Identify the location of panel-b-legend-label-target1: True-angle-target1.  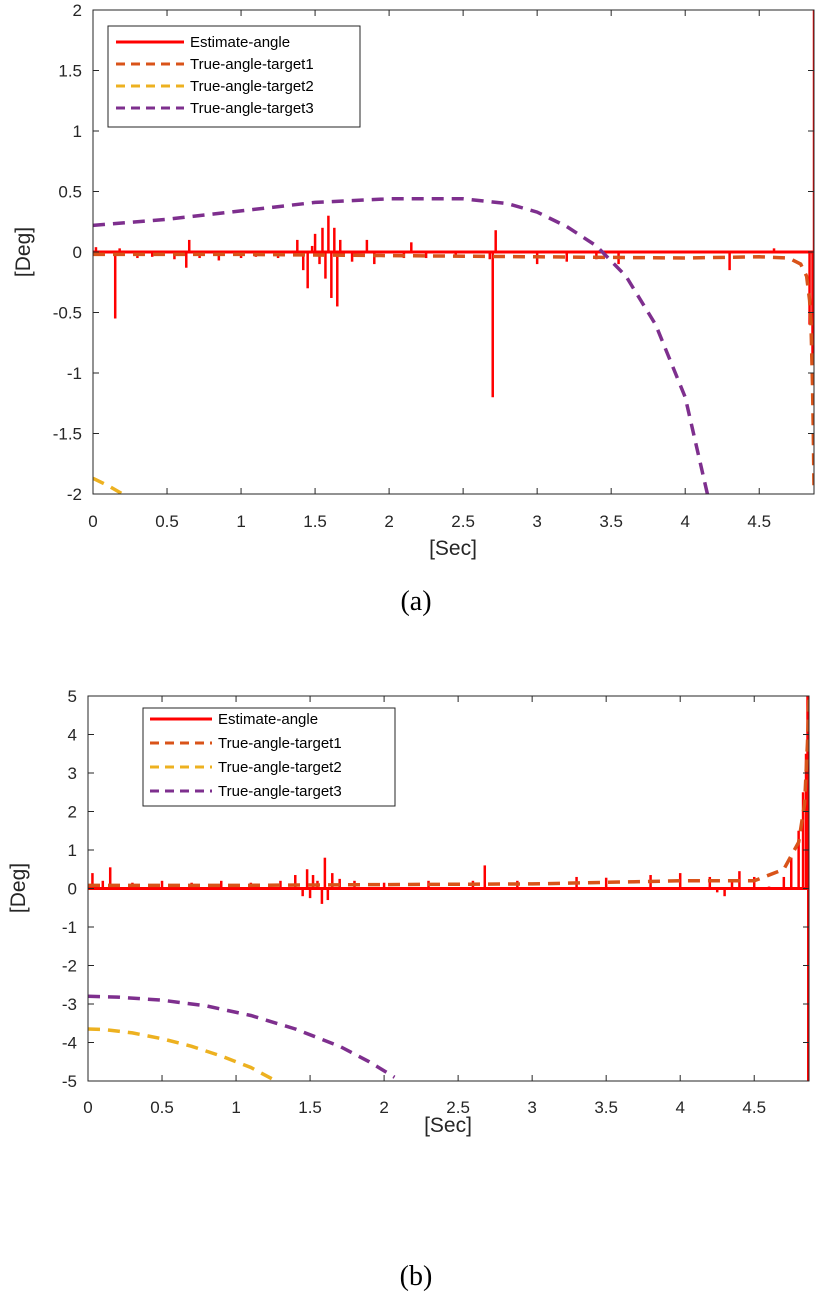
(280, 743).